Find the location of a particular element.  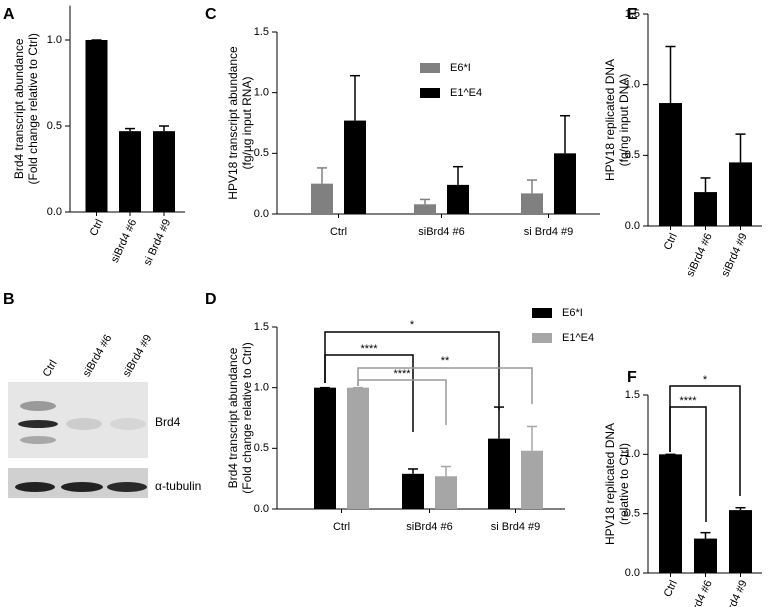

lane-label: Ctrl is located at coordinates (50, 368).